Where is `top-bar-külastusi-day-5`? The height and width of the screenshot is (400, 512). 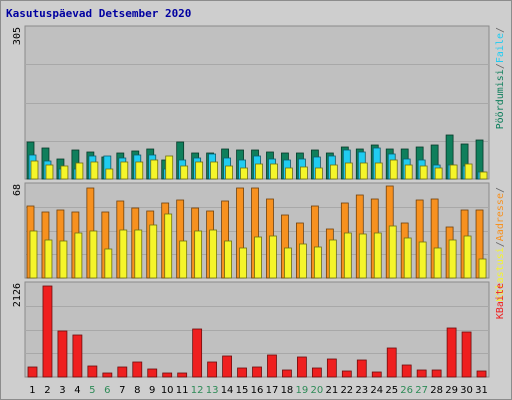
top-bar-külastusi-day-5 is located at coordinates (94, 170).